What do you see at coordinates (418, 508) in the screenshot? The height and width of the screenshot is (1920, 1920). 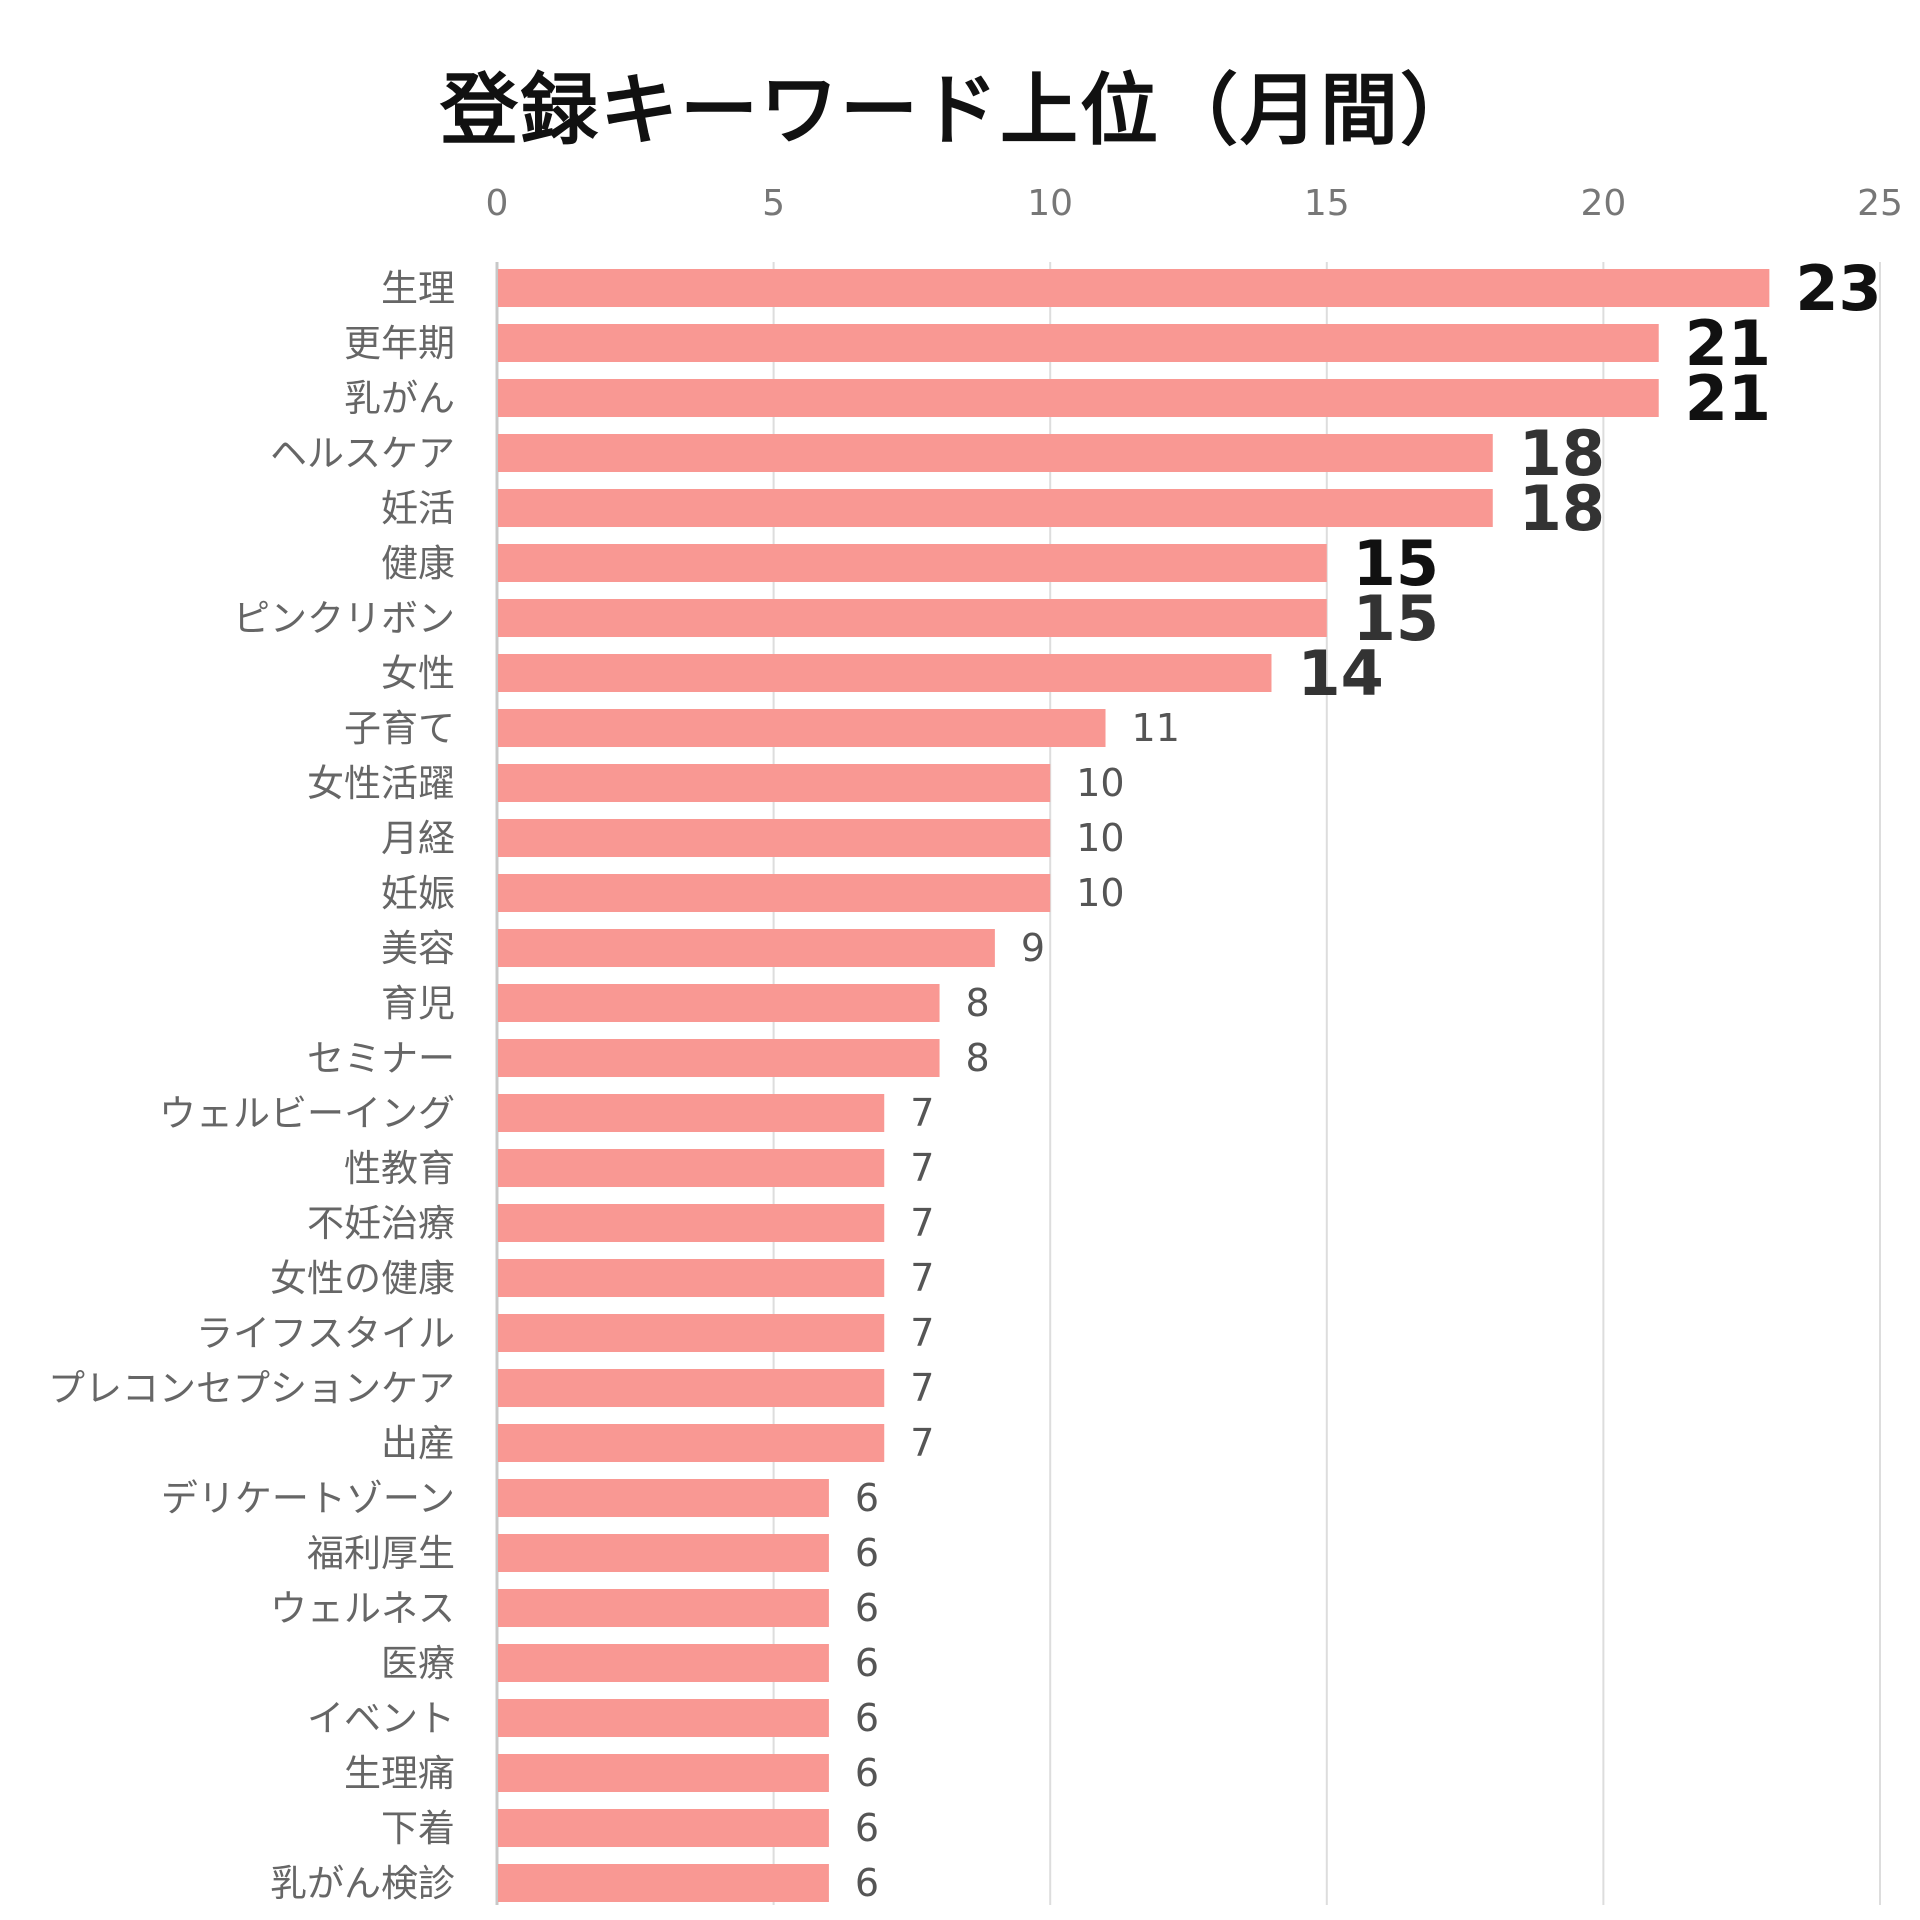 I see `category-label-4: 妊活` at bounding box center [418, 508].